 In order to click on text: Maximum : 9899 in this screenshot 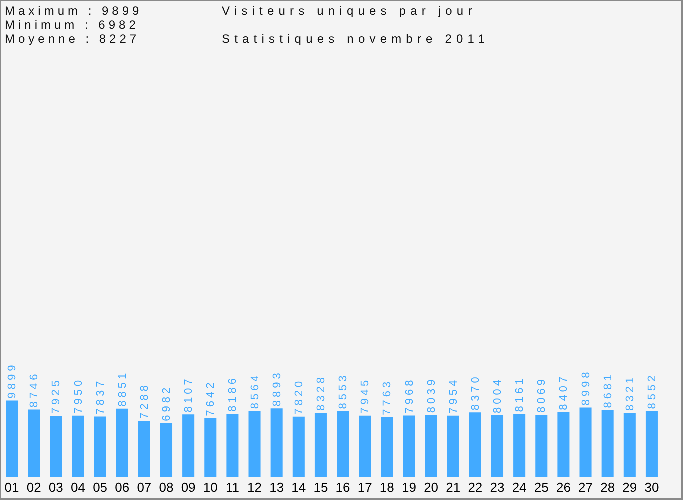, I will do `click(74, 11)`.